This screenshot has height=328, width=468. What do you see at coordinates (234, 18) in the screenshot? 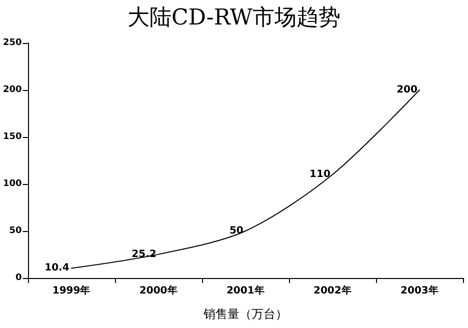
I see `chart-title: 大陆CD-RW市场趋势` at bounding box center [234, 18].